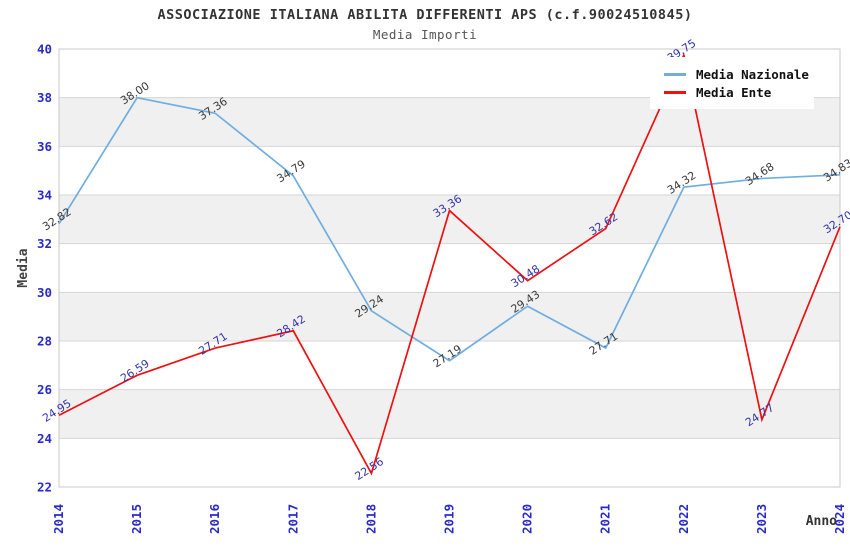  What do you see at coordinates (821, 521) in the screenshot?
I see `x-axis-label: Anno` at bounding box center [821, 521].